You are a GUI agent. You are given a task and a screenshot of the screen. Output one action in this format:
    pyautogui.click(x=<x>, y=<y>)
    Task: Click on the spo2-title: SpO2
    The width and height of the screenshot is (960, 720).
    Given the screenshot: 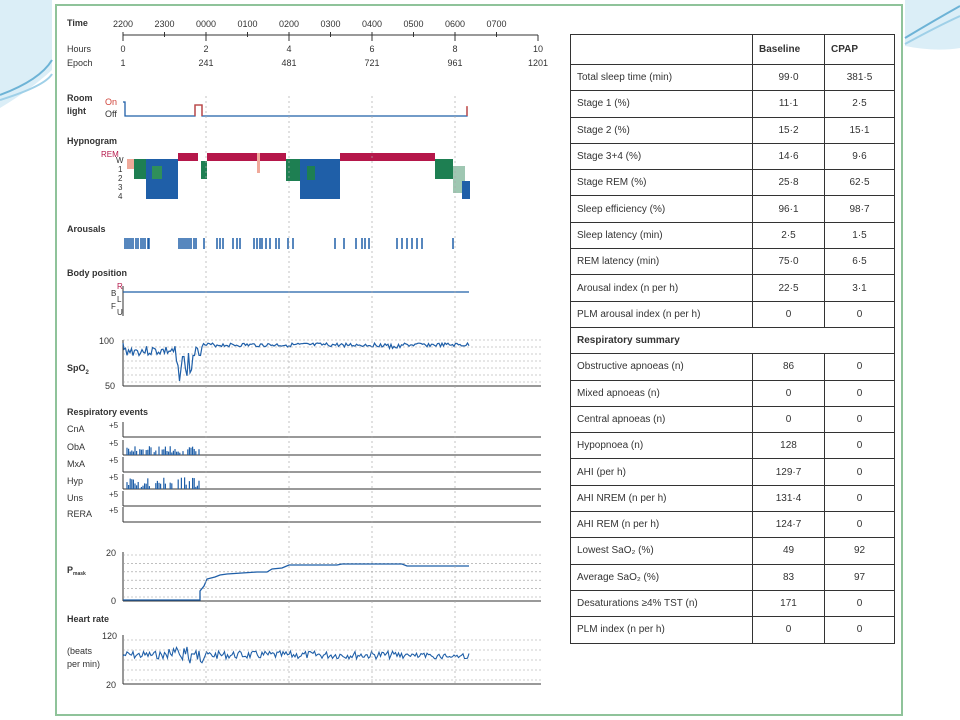 What is the action you would take?
    pyautogui.click(x=78, y=369)
    